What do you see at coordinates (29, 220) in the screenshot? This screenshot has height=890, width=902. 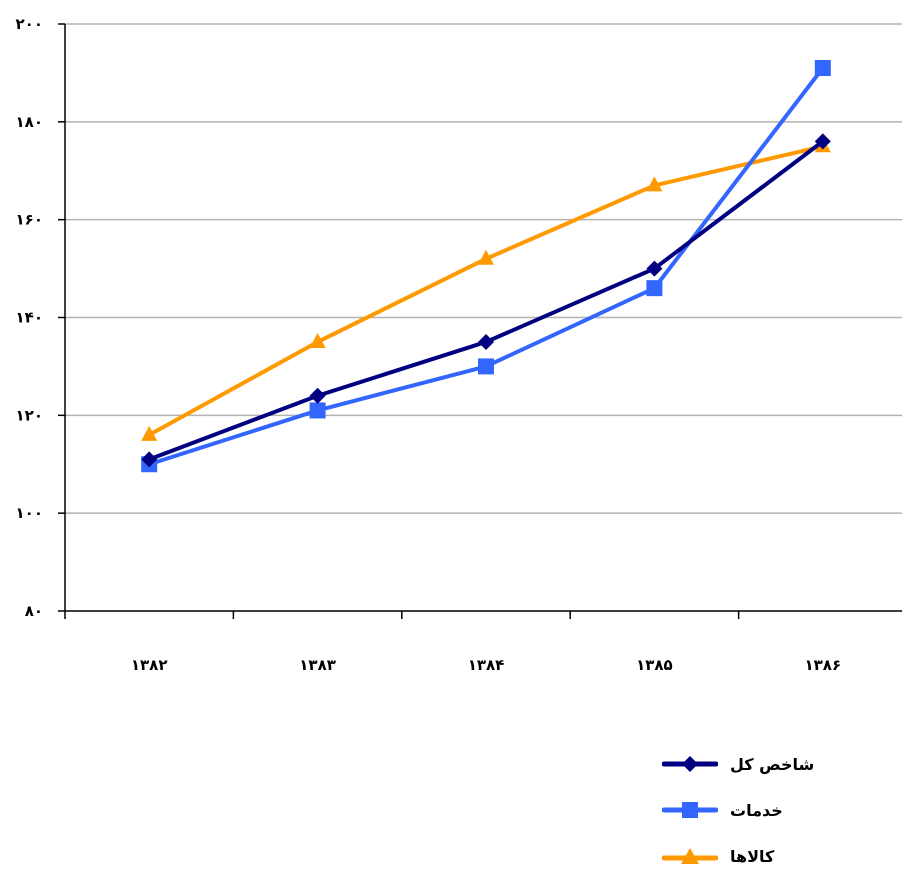 I see `y-tick-label: ۱۶۰` at bounding box center [29, 220].